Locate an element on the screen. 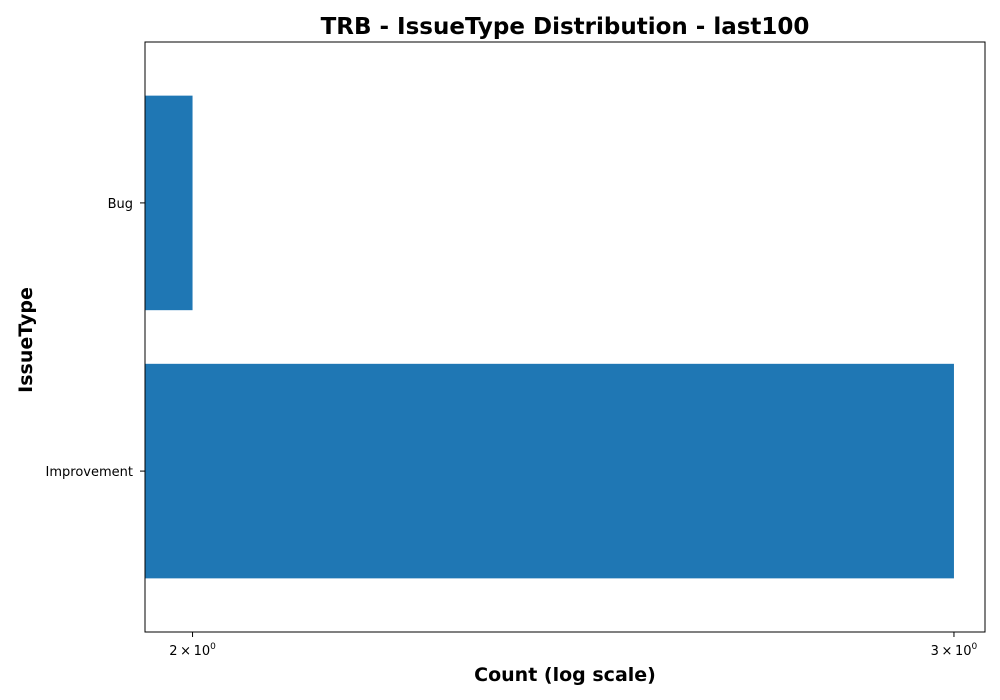 This screenshot has height=700, width=1000. chart-title: TRB - IssueType Distribution - last100 is located at coordinates (565, 27).